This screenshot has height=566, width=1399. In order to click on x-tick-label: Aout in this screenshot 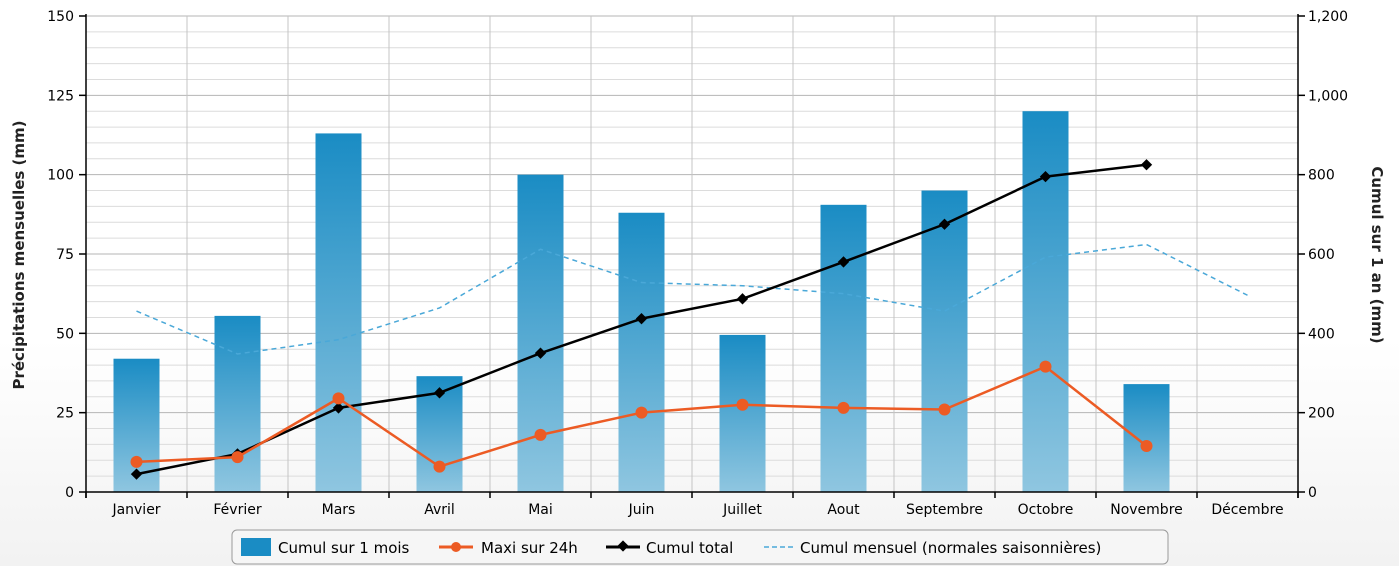, I will do `click(843, 510)`.